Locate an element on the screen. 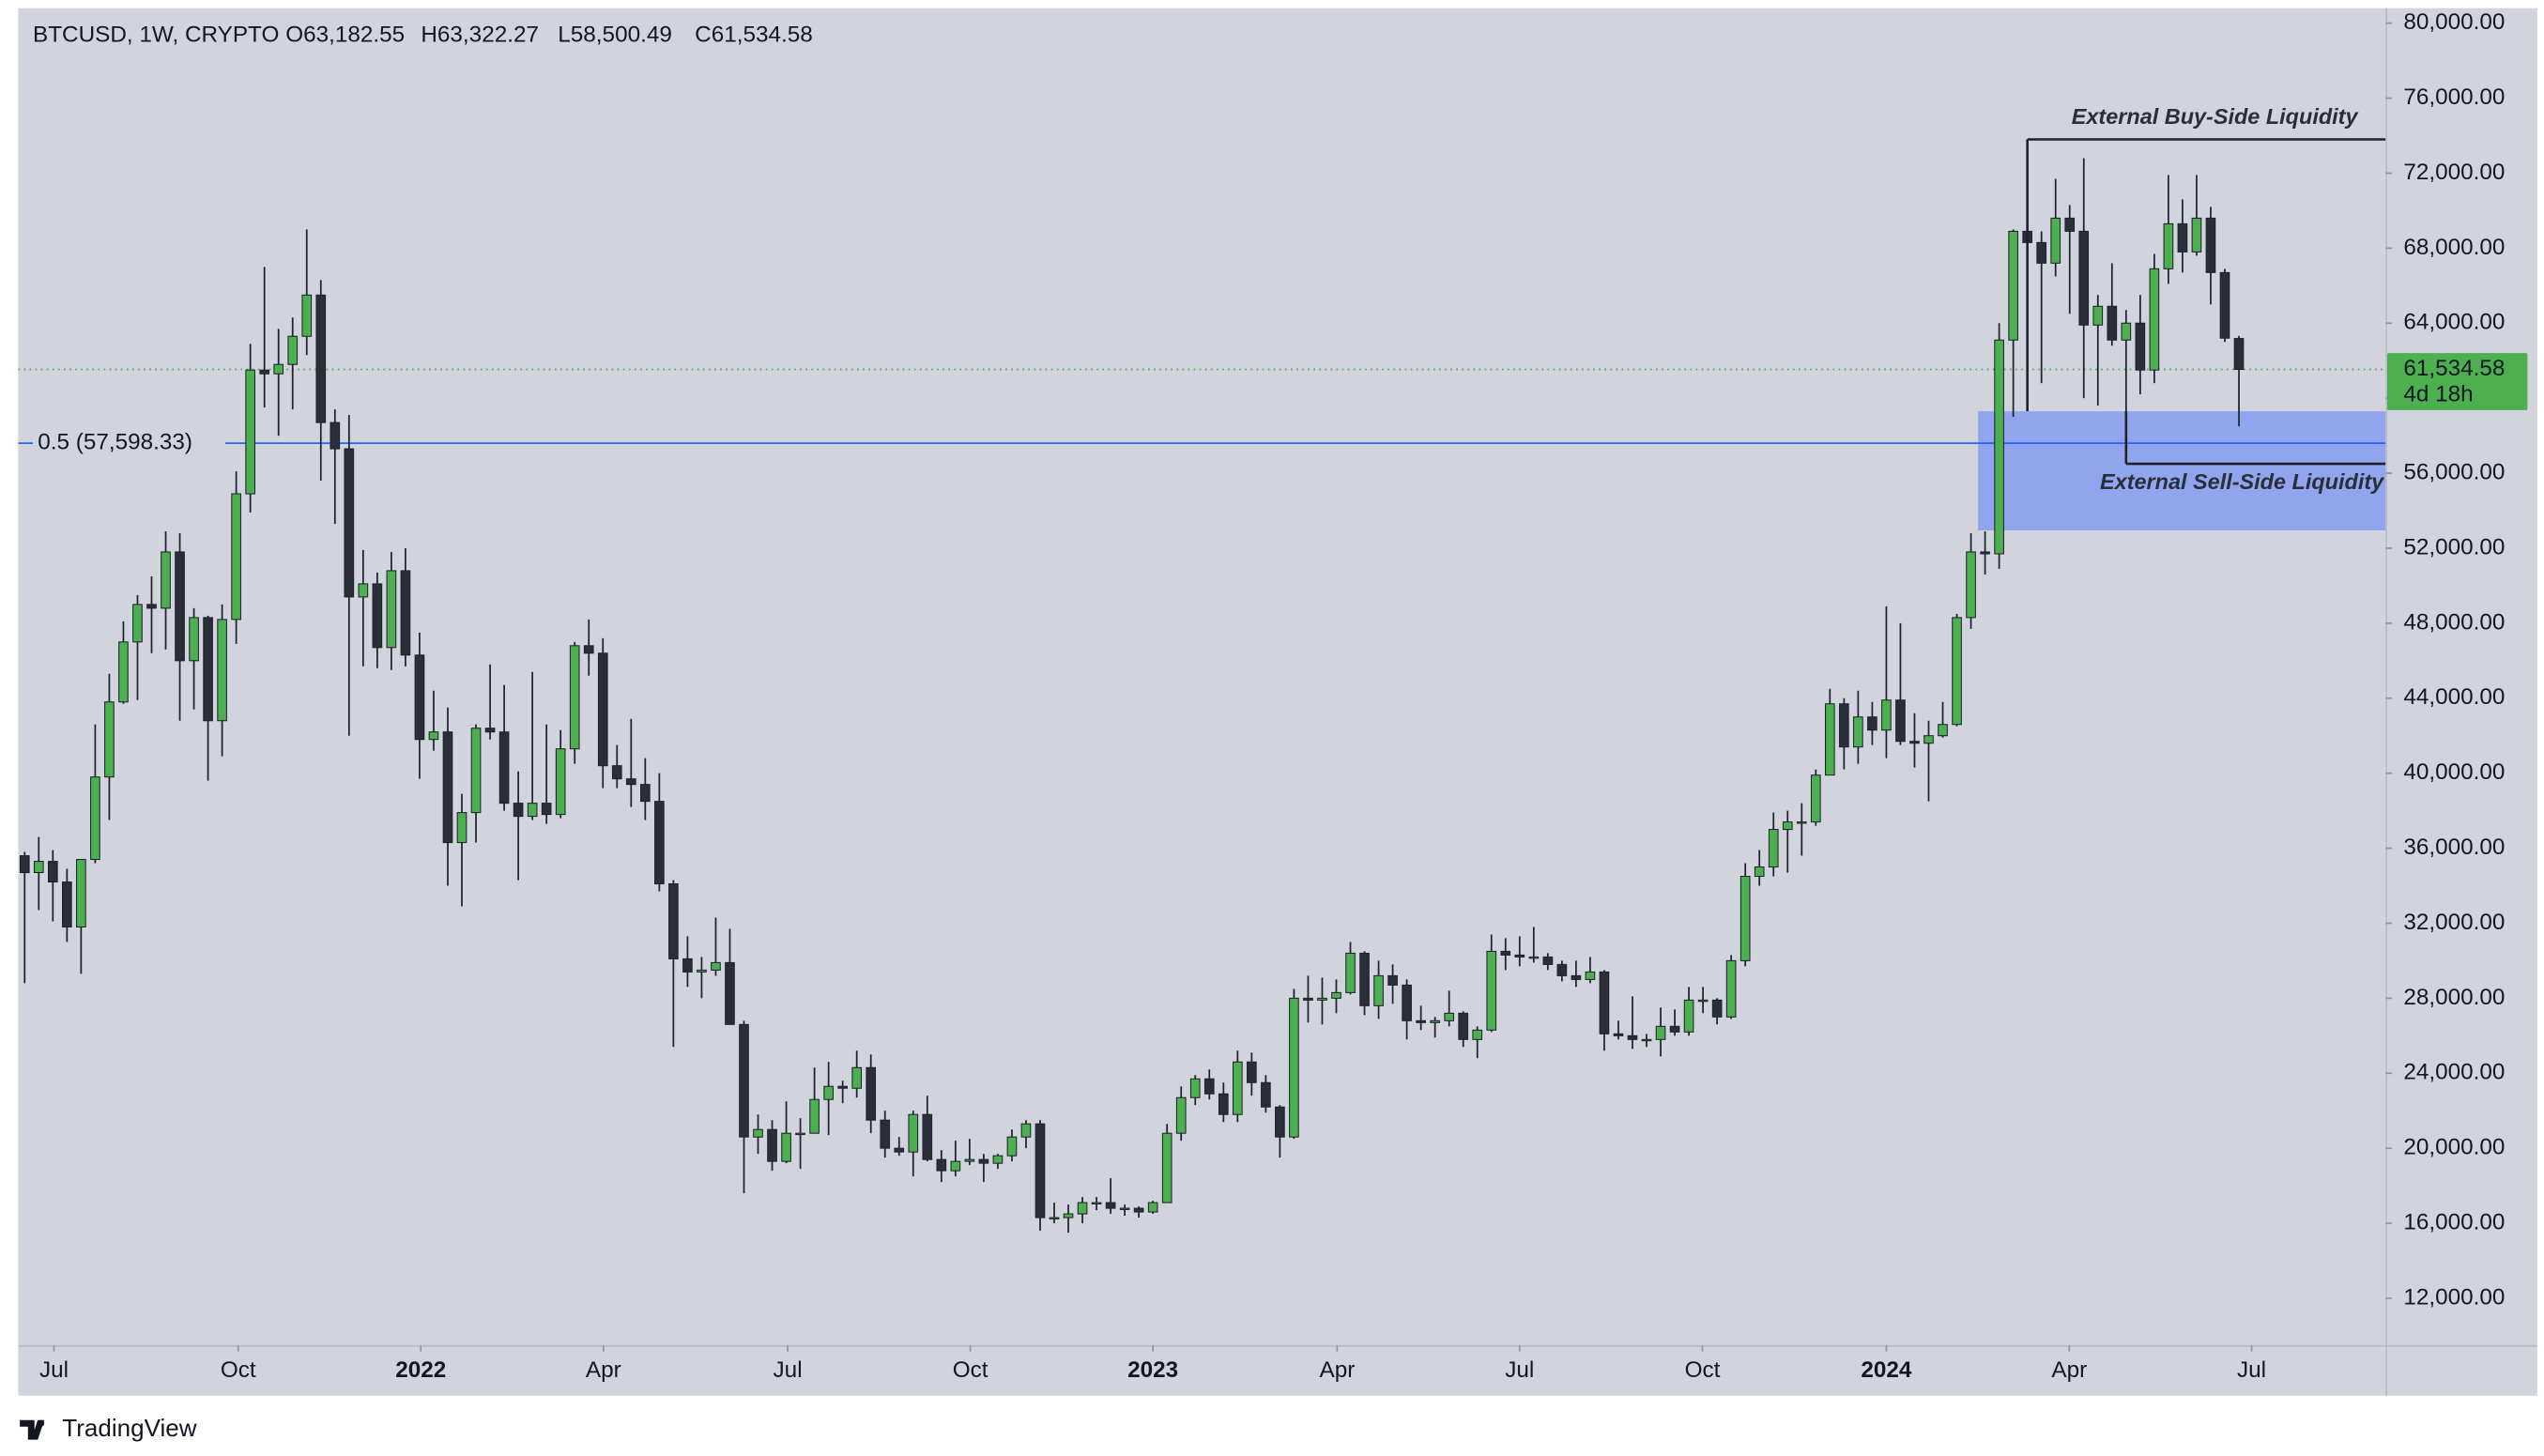  y-tick-label: 28,000.00 is located at coordinates (2454, 997).